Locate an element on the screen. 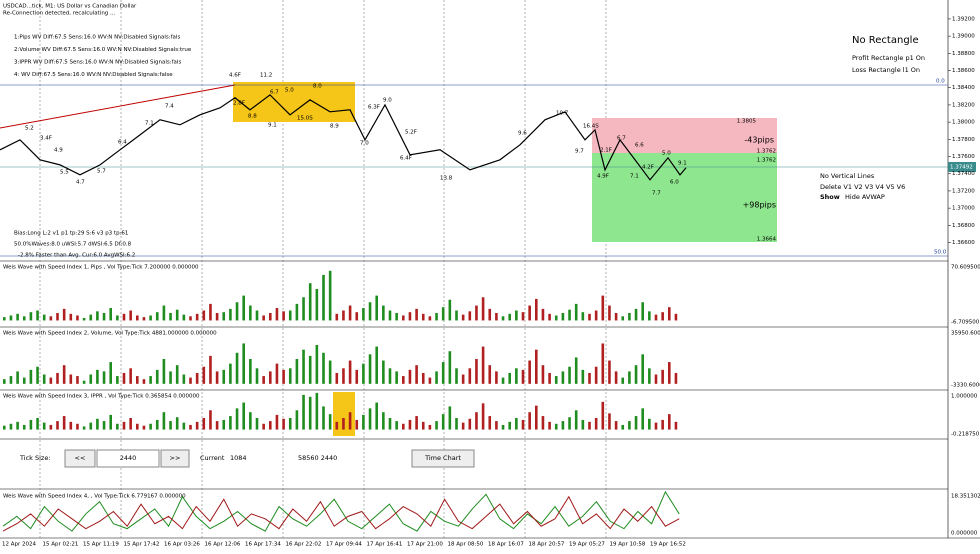 The height and width of the screenshot is (554, 980). show-button: Show is located at coordinates (830, 197).